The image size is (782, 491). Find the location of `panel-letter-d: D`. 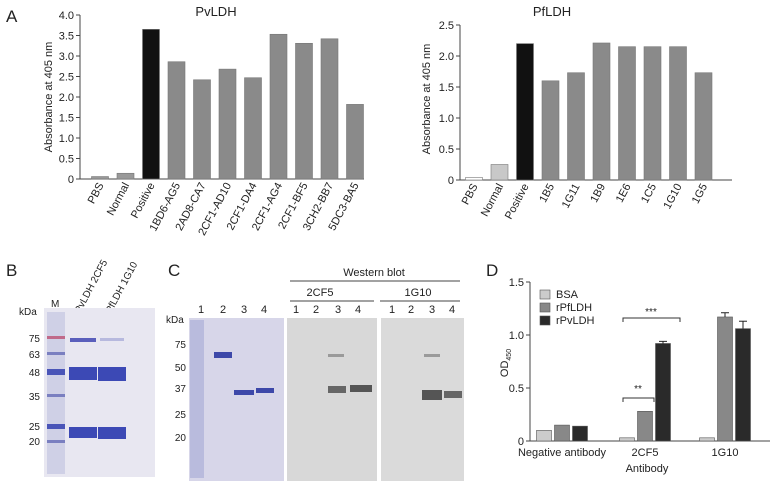

panel-letter-d: D is located at coordinates (492, 270).